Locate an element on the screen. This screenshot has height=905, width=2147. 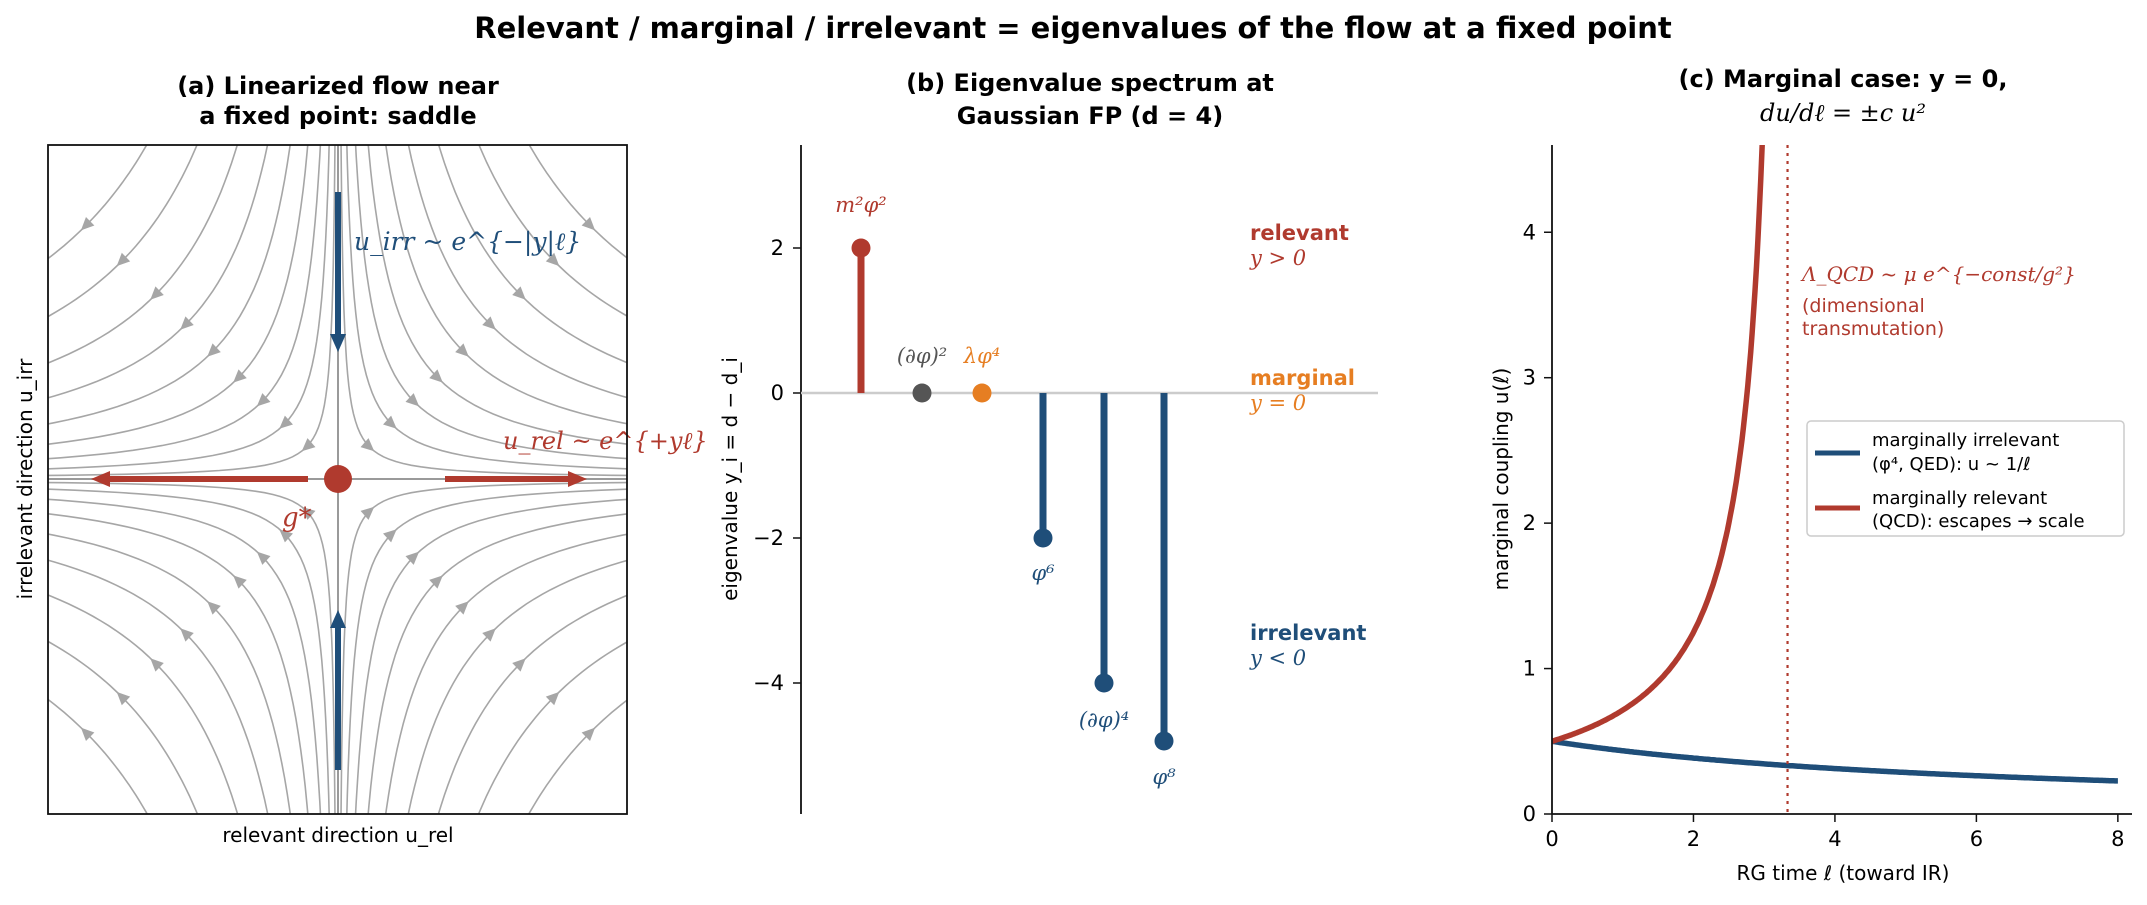
legend-irrelevant-line1: marginally irrelevant is located at coordinates (1965, 440).